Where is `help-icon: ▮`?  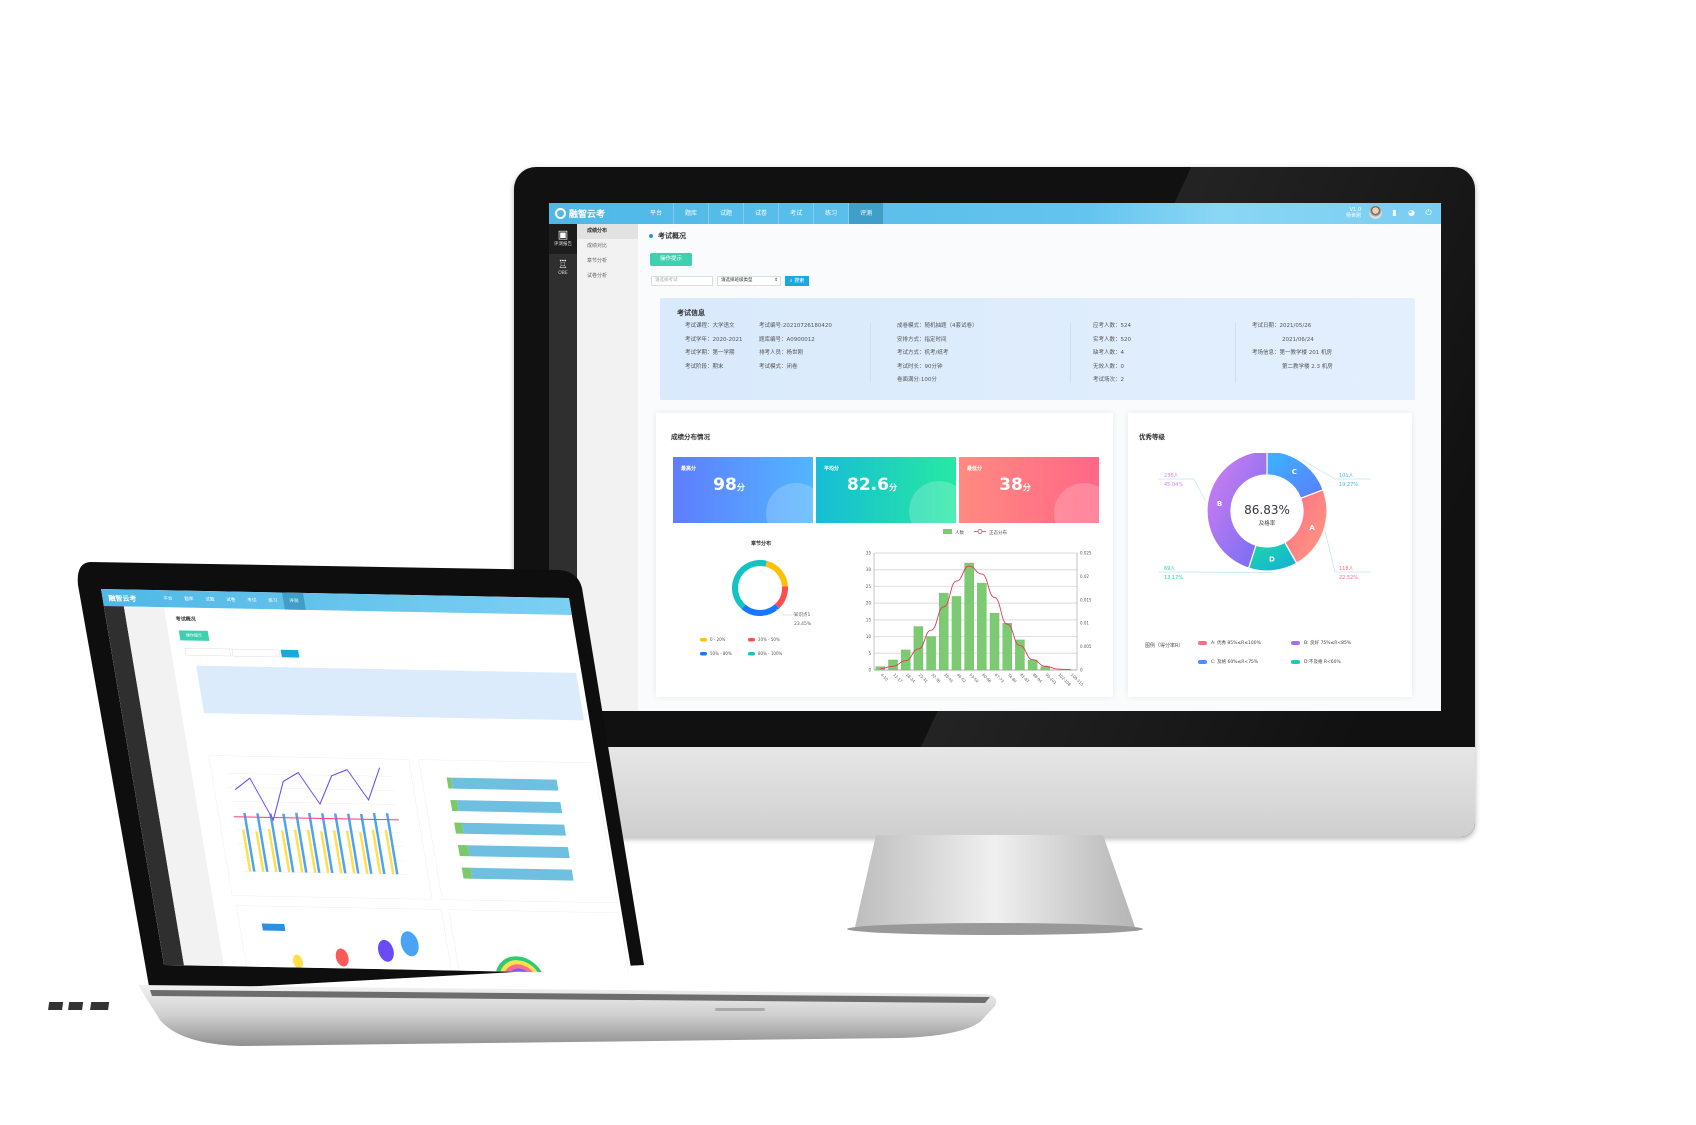
help-icon: ▮ is located at coordinates (1394, 212).